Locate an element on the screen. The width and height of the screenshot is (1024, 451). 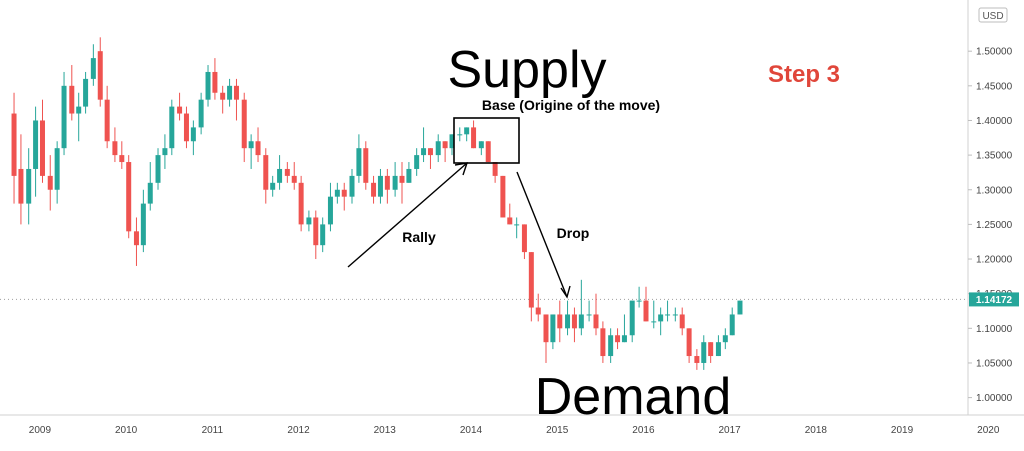
x-tick-label: 2017 is located at coordinates (730, 430).